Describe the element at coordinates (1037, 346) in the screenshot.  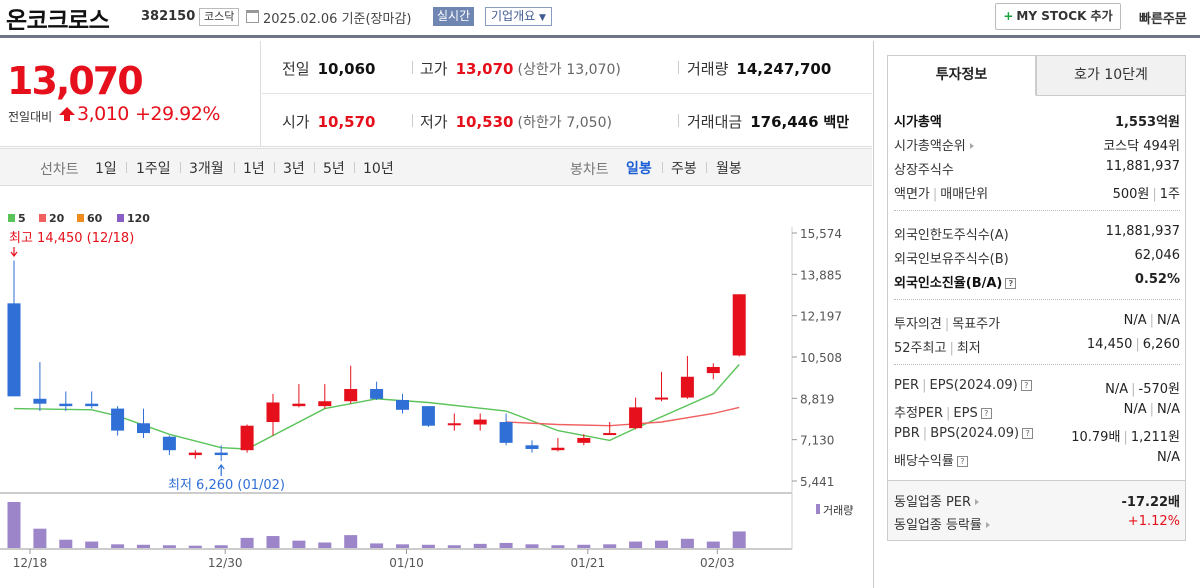
I see `week52-row: 52주최고 | 최저 14,450 | 6,260` at that location.